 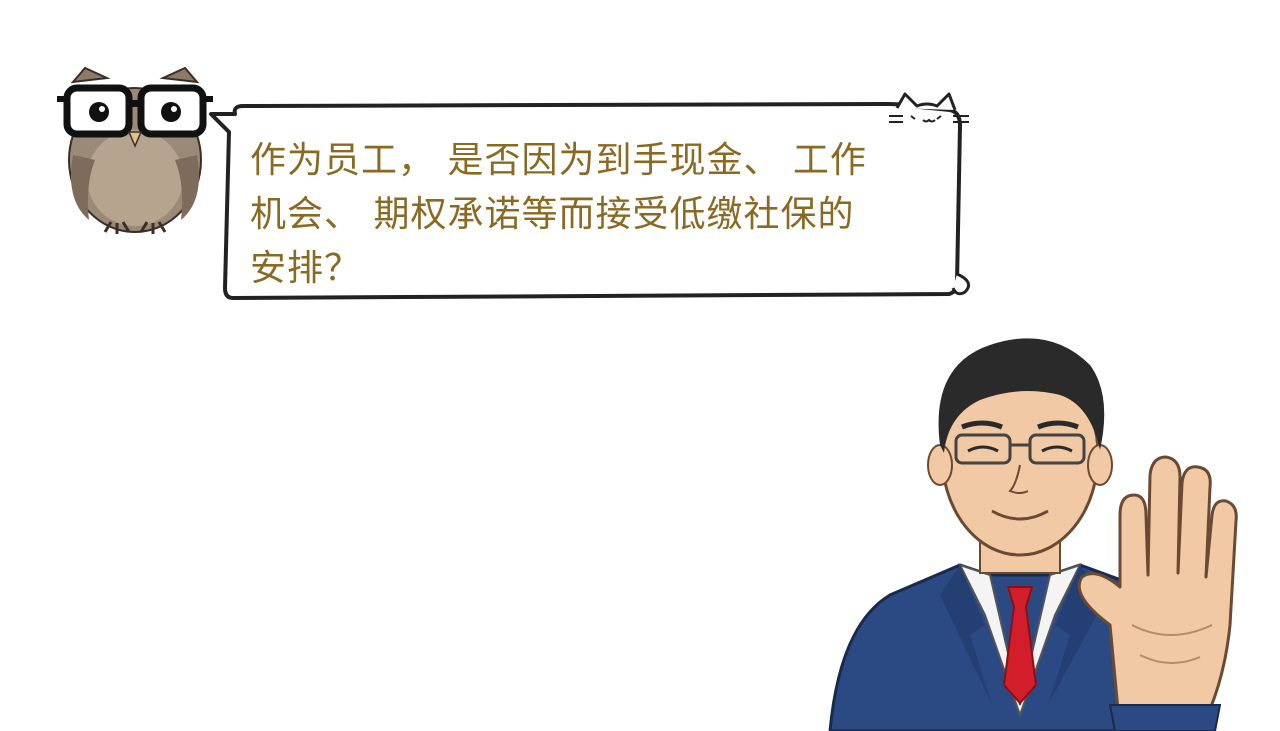 What do you see at coordinates (306, 268) in the screenshot?
I see `speech-line-3: 安排？` at bounding box center [306, 268].